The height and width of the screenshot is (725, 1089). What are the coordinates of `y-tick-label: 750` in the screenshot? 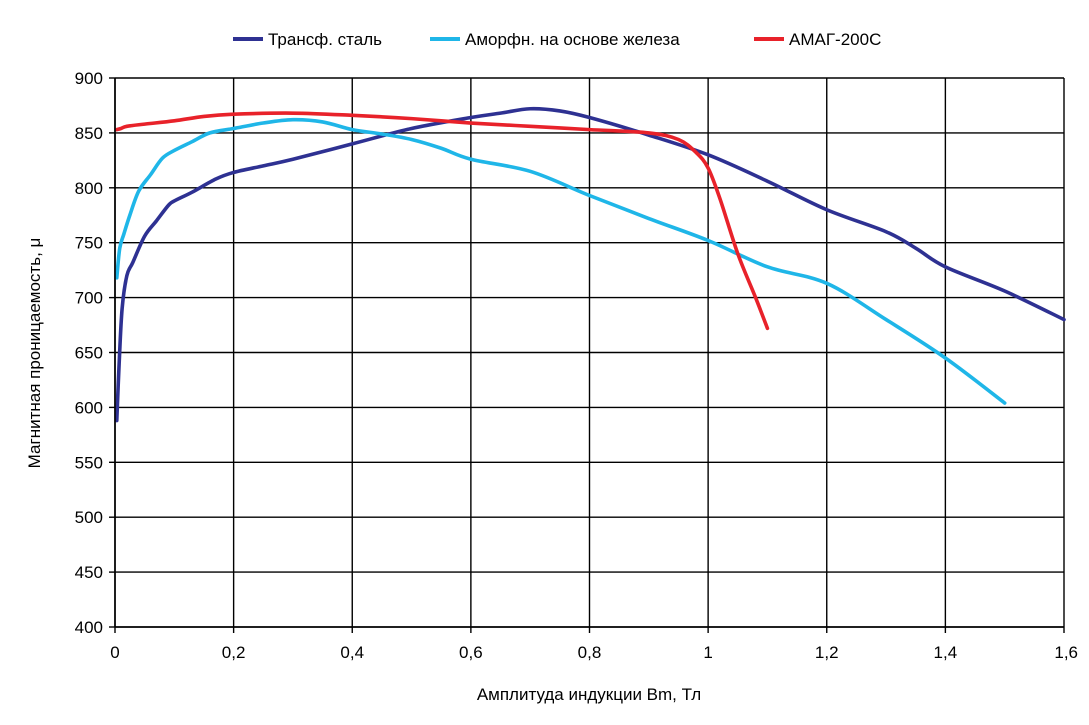 It's located at (89, 243).